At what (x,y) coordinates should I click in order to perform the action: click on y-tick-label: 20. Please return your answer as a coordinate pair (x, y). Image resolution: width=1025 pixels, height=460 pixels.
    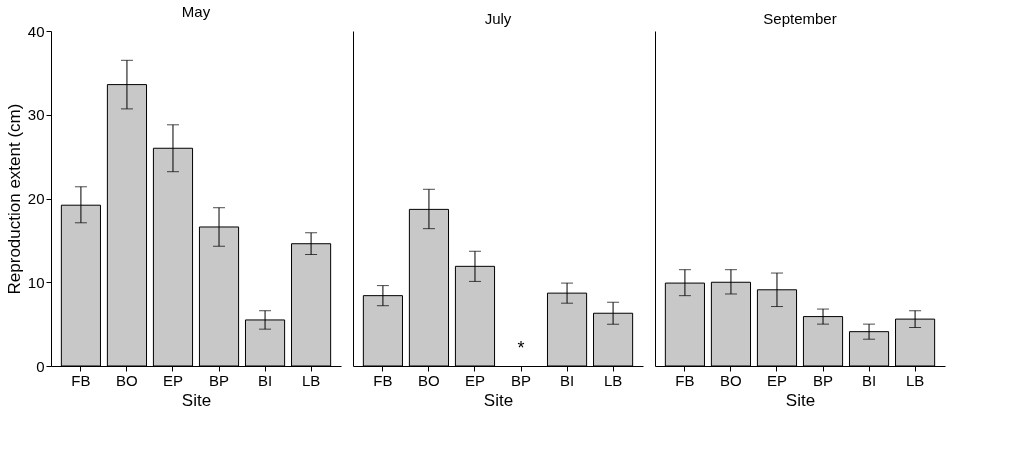
    Looking at the image, I should click on (36, 198).